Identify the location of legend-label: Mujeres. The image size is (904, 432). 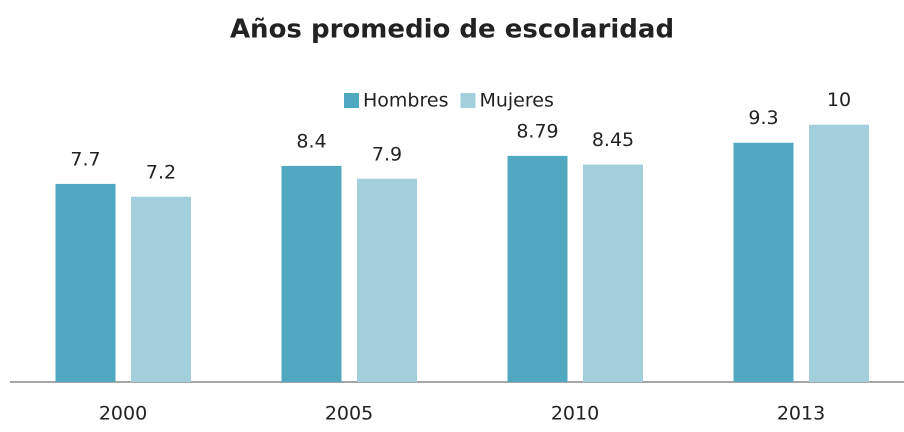
(516, 101).